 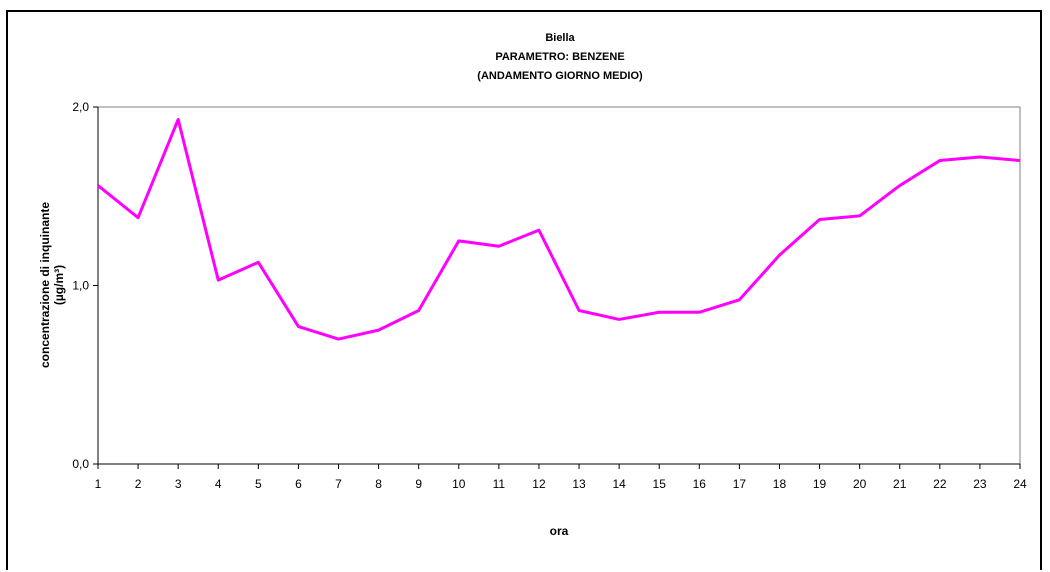 What do you see at coordinates (660, 484) in the screenshot?
I see `x-tick-label: 15` at bounding box center [660, 484].